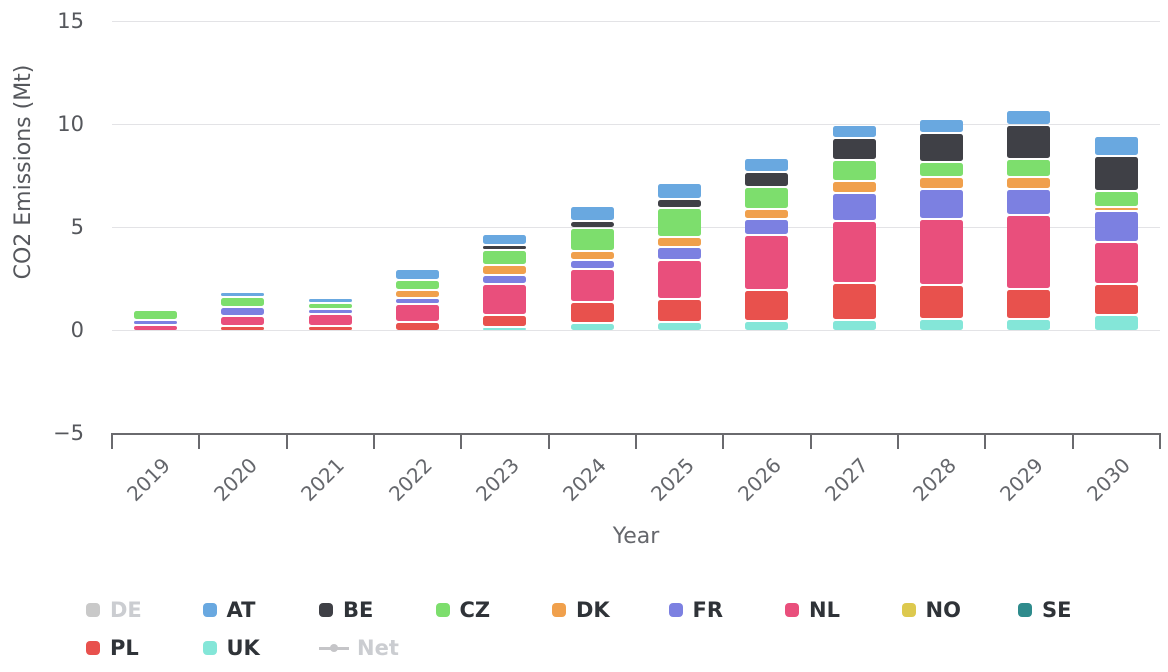  What do you see at coordinates (843, 610) in the screenshot?
I see `legend-item-NL: NL` at bounding box center [843, 610].